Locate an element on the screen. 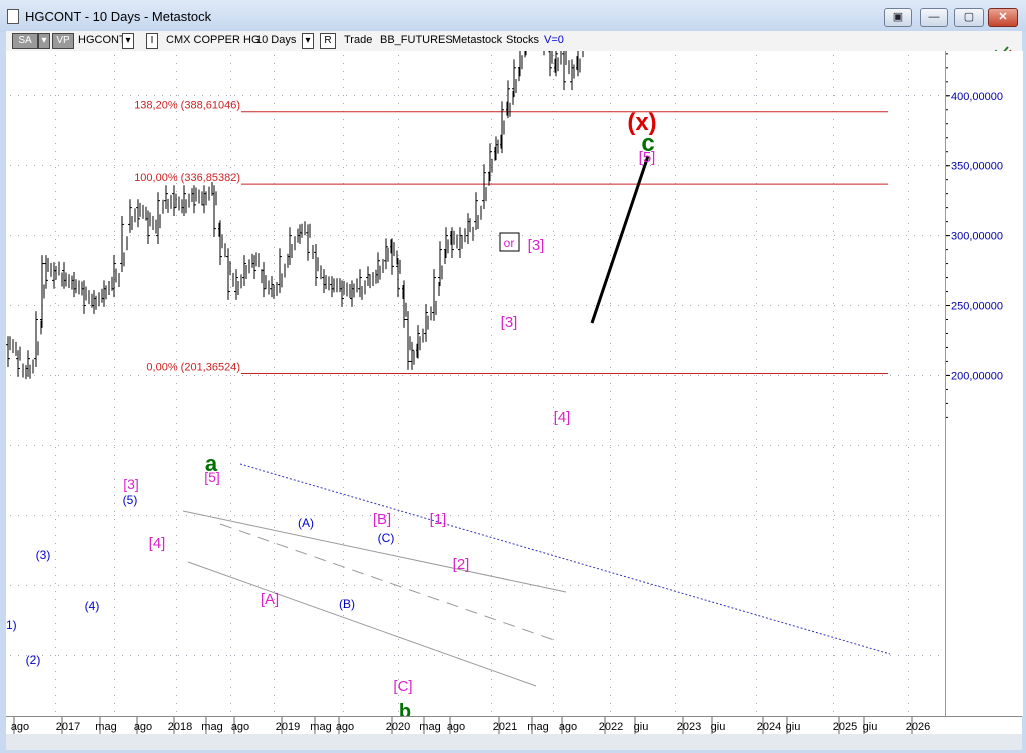 This screenshot has width=1026, height=753. price-tick-label: 200,00000 is located at coordinates (977, 376).